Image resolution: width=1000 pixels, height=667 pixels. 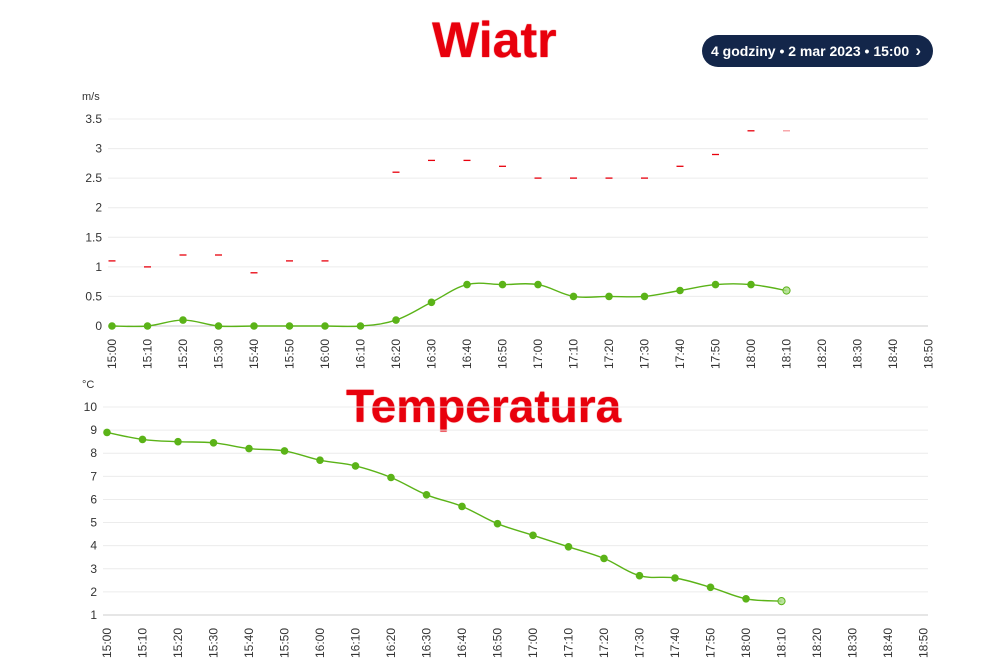 What do you see at coordinates (93, 296) in the screenshot?
I see `y-tick-label: 0.5` at bounding box center [93, 296].